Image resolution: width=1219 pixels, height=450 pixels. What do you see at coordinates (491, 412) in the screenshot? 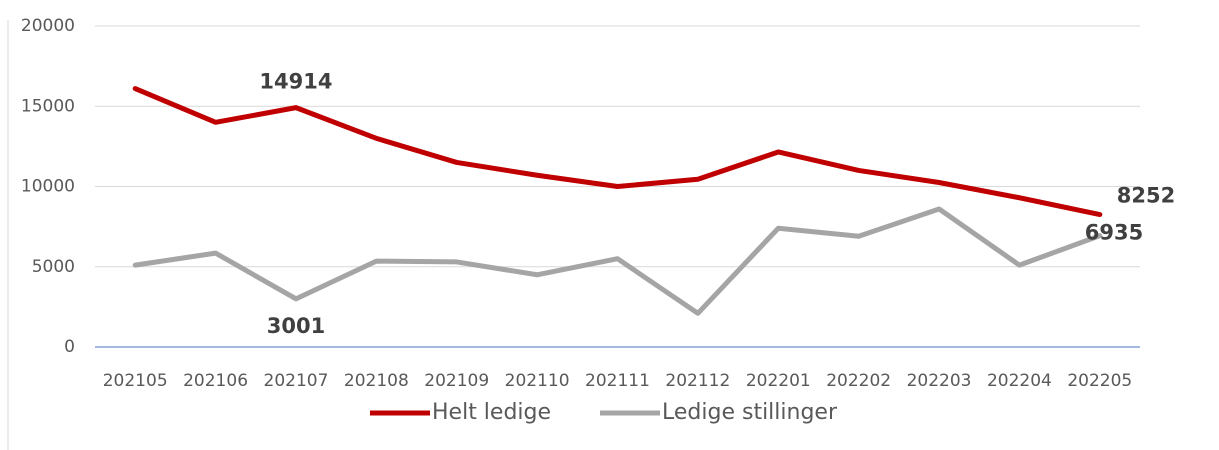
I see `legend-label: Helt ledige` at bounding box center [491, 412].